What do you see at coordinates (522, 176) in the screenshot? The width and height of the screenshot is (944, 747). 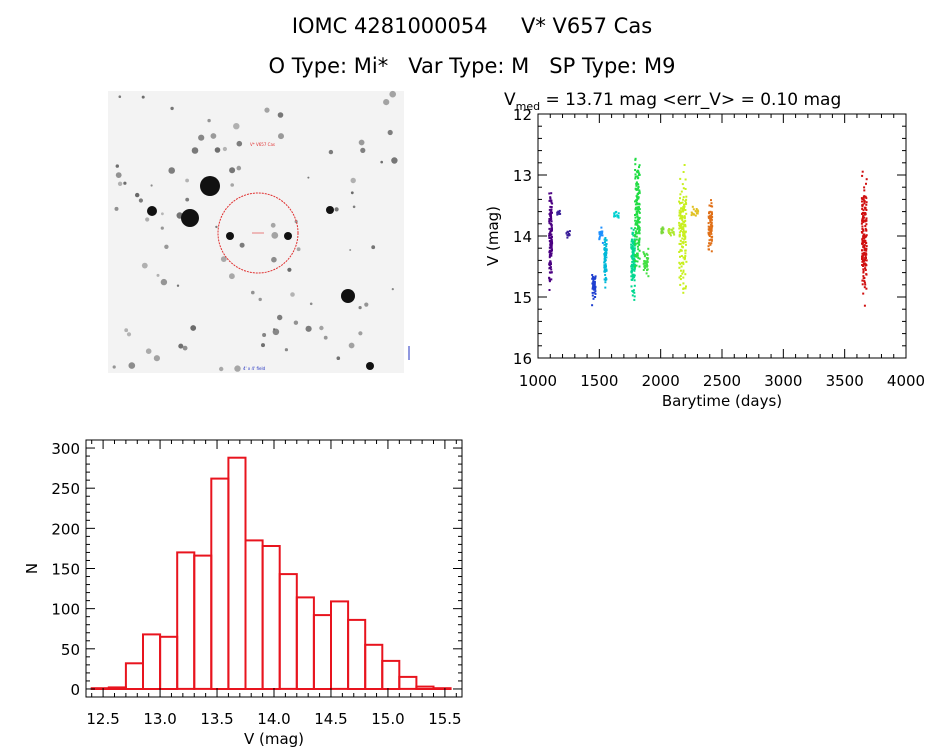 I see `light-curve-y-tick-label: 13` at bounding box center [522, 176].